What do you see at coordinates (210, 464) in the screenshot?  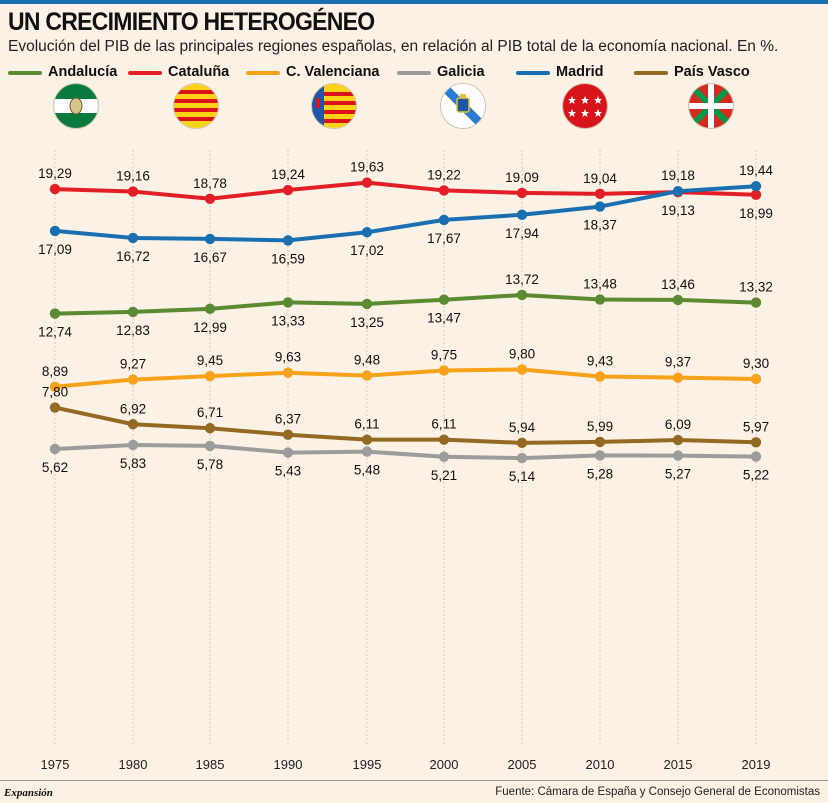 I see `data-label: 5,78` at bounding box center [210, 464].